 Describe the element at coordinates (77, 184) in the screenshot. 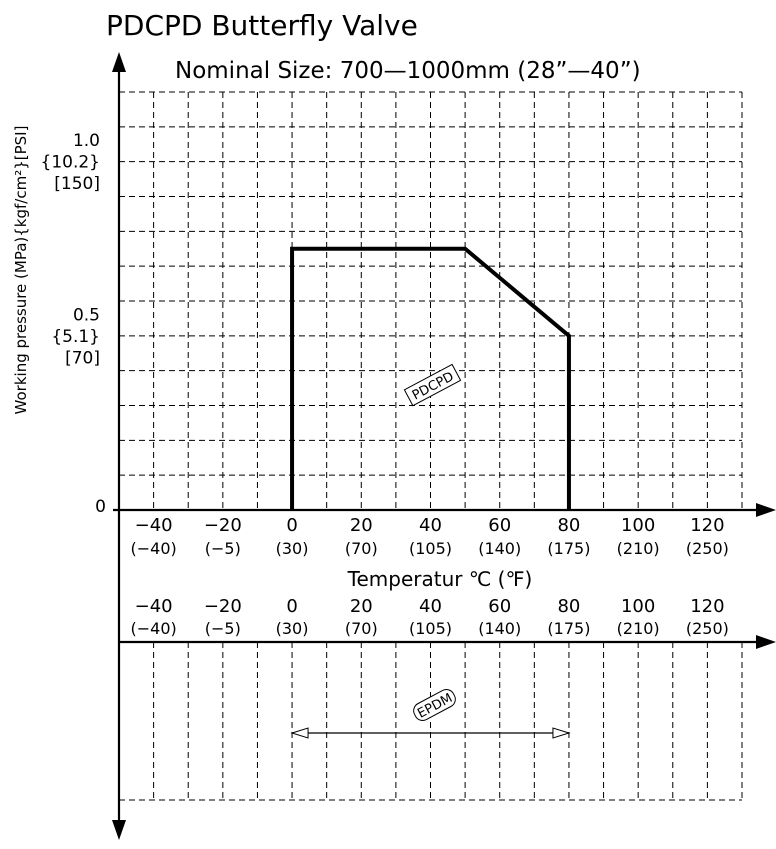

I see `y-tick-label: [150]` at that location.